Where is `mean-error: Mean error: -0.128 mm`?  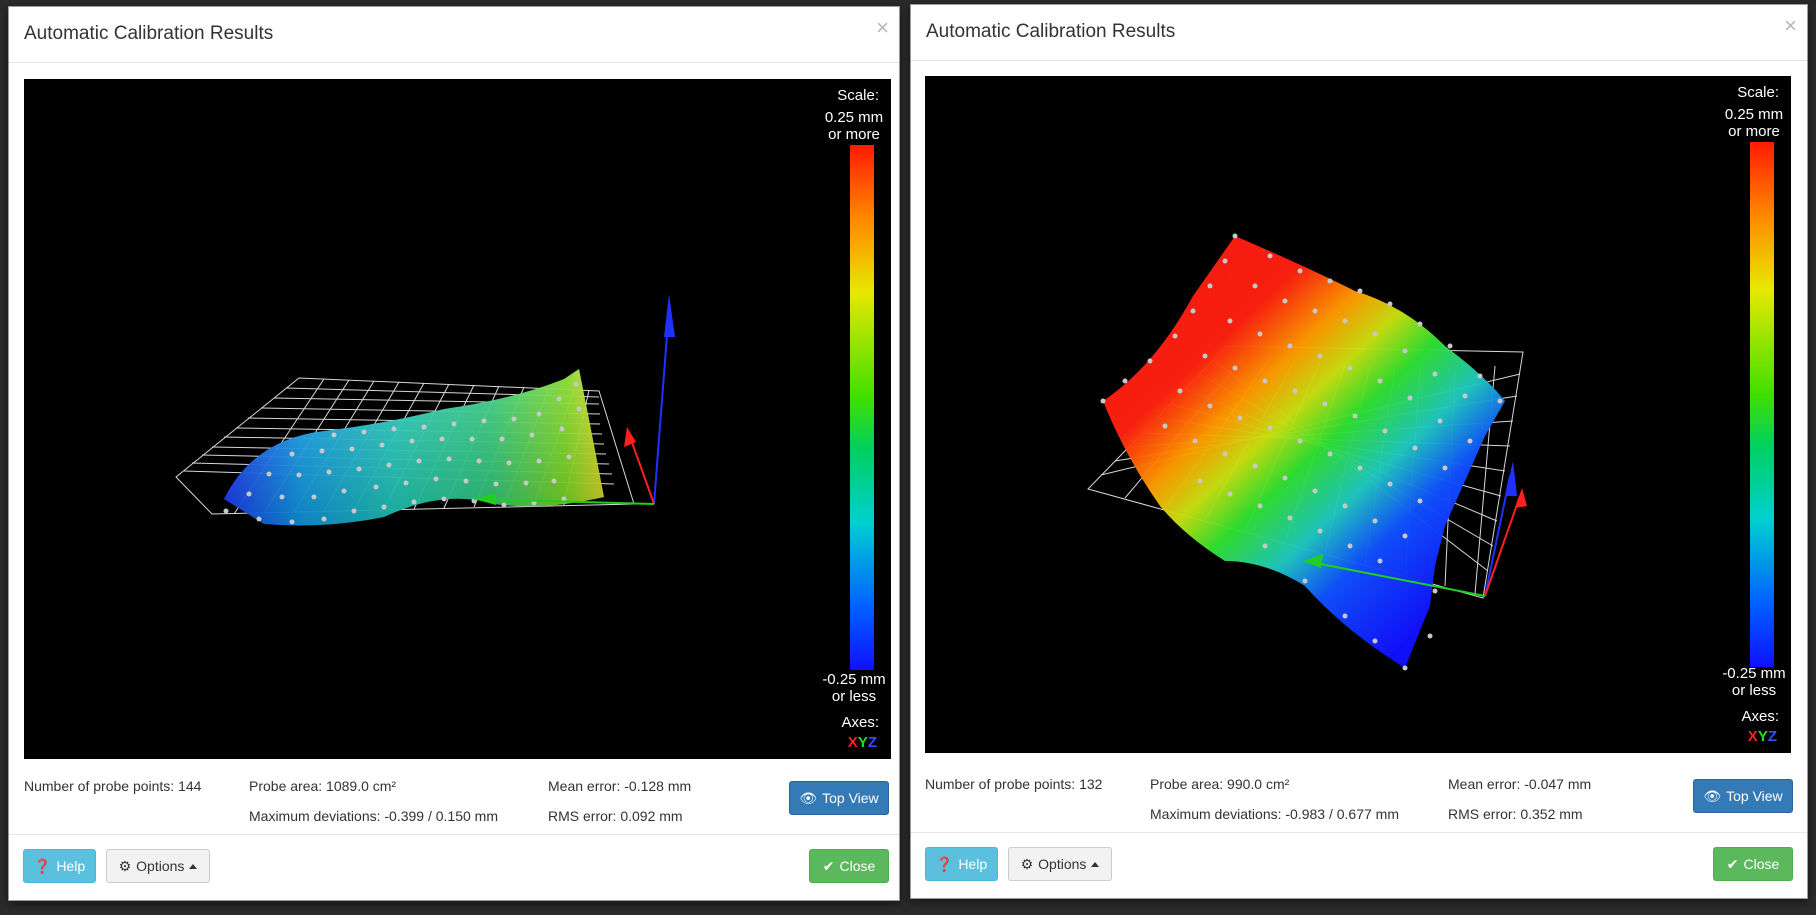 mean-error: Mean error: -0.128 mm is located at coordinates (620, 786).